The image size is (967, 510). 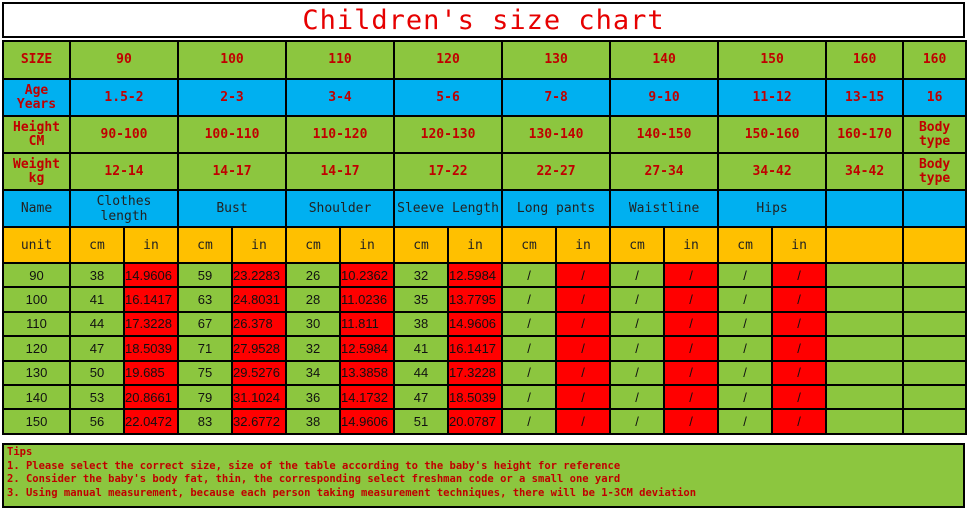 I want to click on table-cell: 35, so click(x=421, y=299).